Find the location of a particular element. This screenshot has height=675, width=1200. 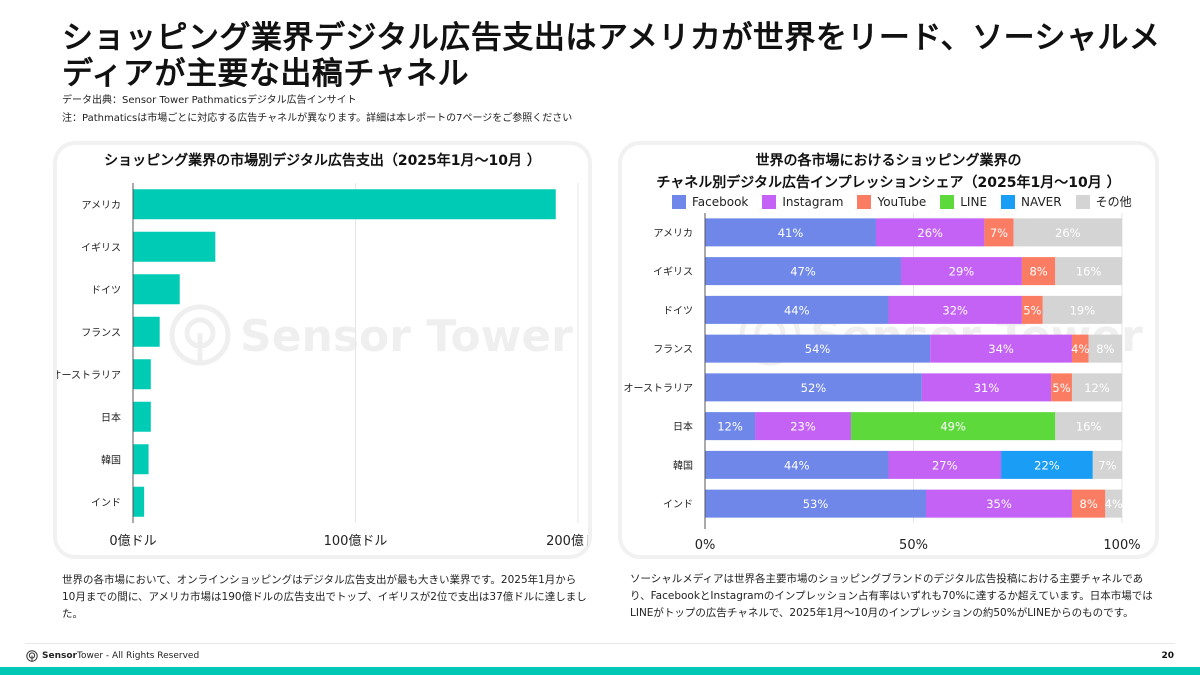

data-source: データ出典：Sensor Tower Pathmaticsデジタル広告インサイト is located at coordinates (209, 100).